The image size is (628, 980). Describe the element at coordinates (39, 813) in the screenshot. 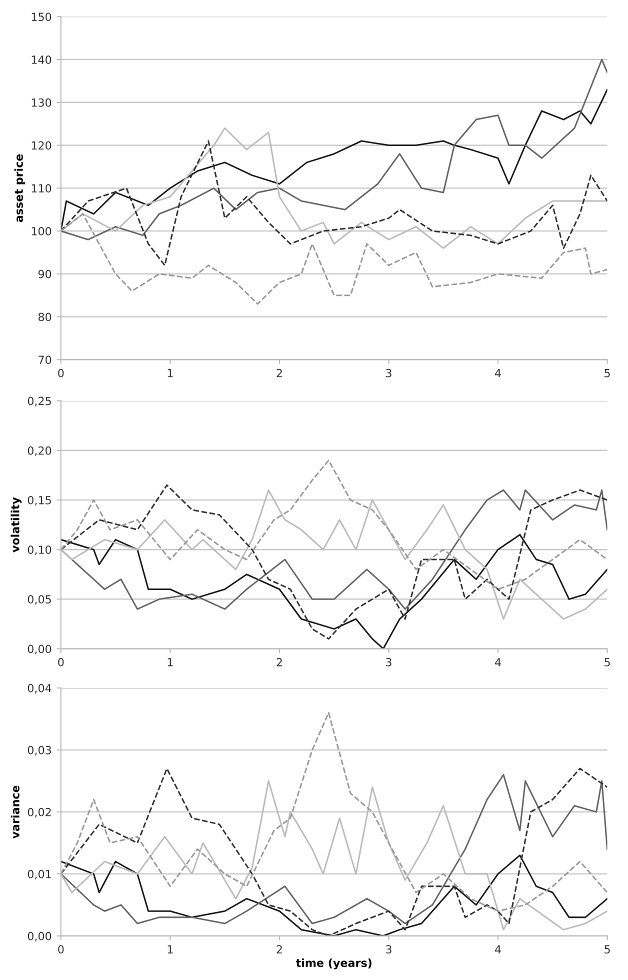

I see `y-tick-label: 0,02` at that location.